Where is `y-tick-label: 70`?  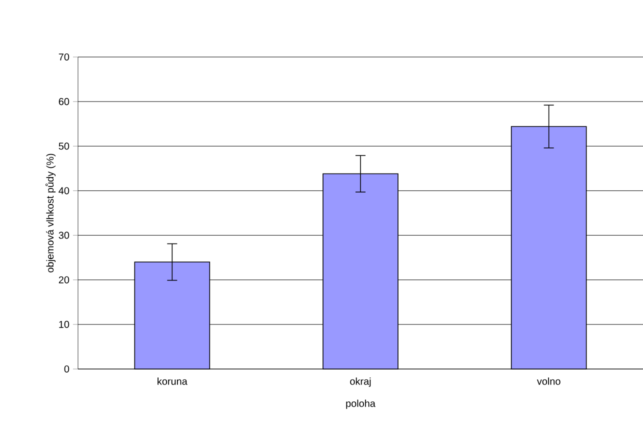 y-tick-label: 70 is located at coordinates (64, 57).